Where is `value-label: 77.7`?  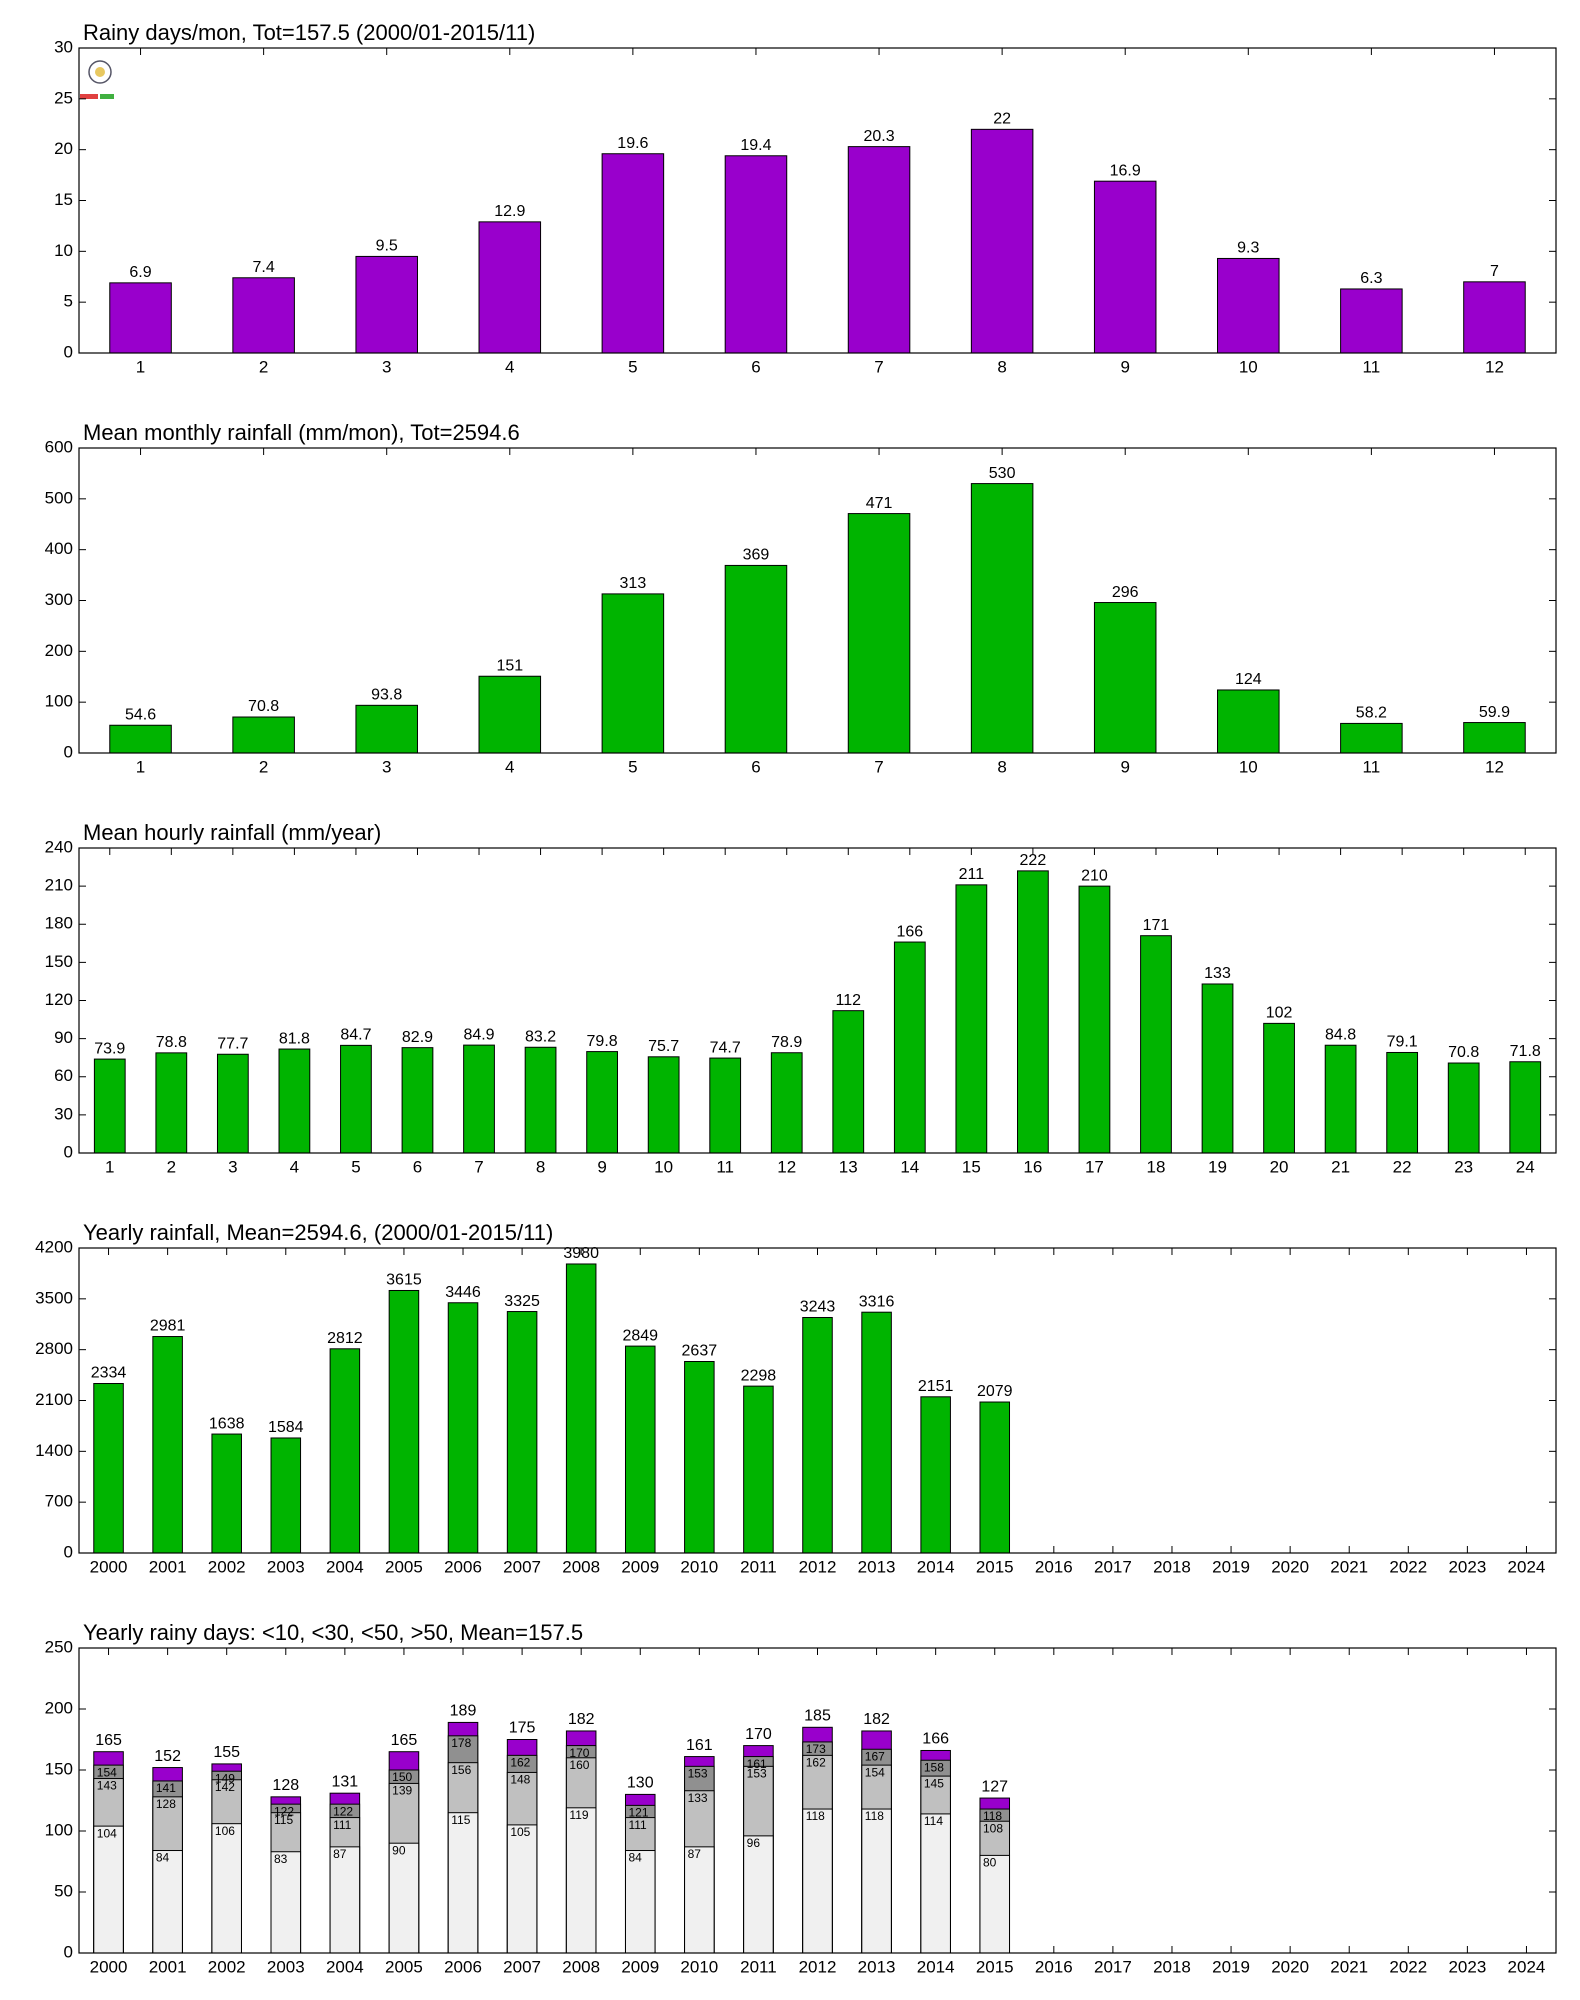
value-label: 77.7 is located at coordinates (232, 1043).